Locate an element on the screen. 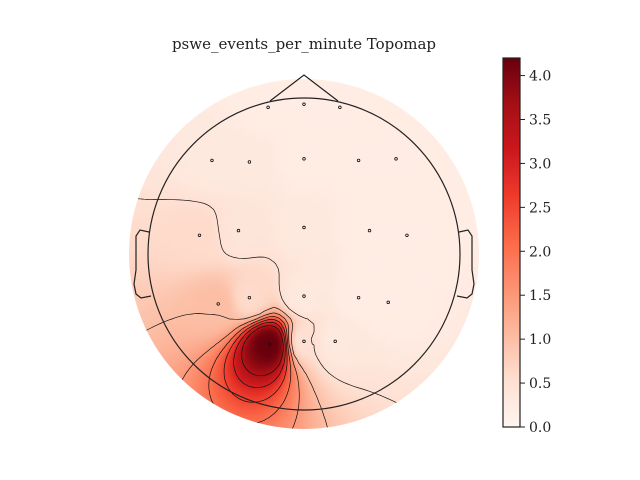  colorbar-tick-label: 2.0 is located at coordinates (540, 252).